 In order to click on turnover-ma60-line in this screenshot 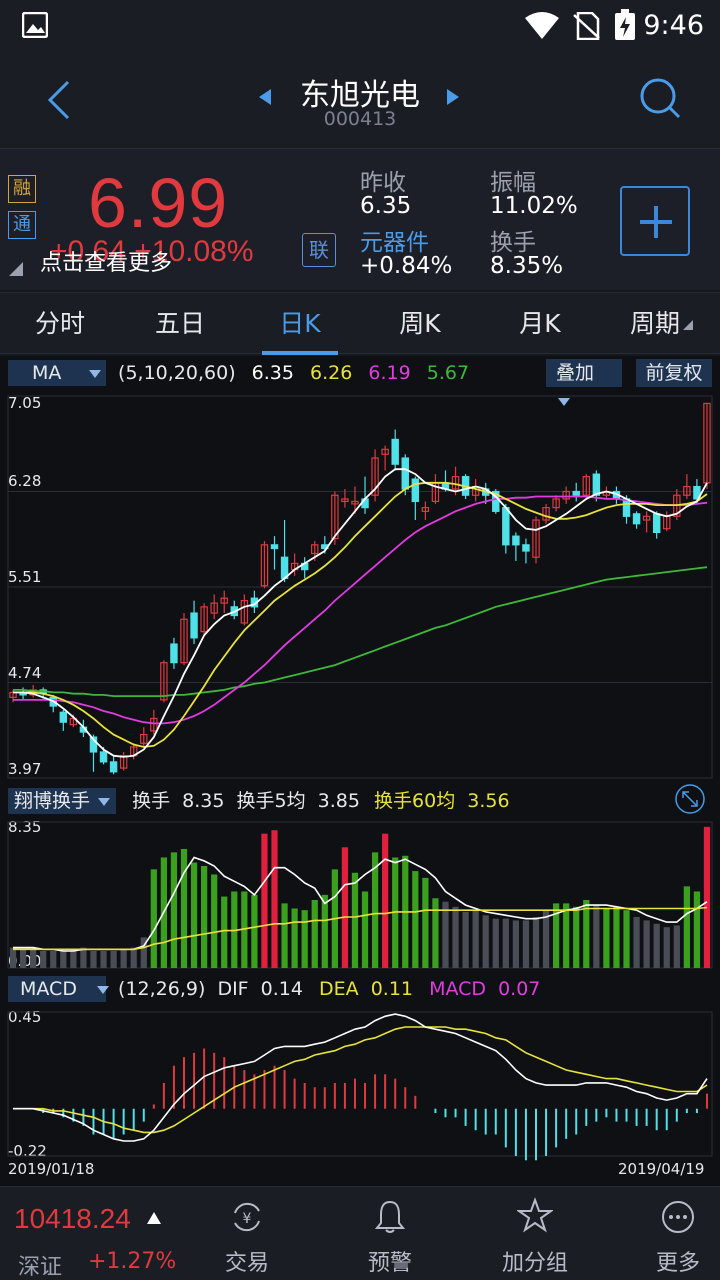, I will do `click(360, 928)`.